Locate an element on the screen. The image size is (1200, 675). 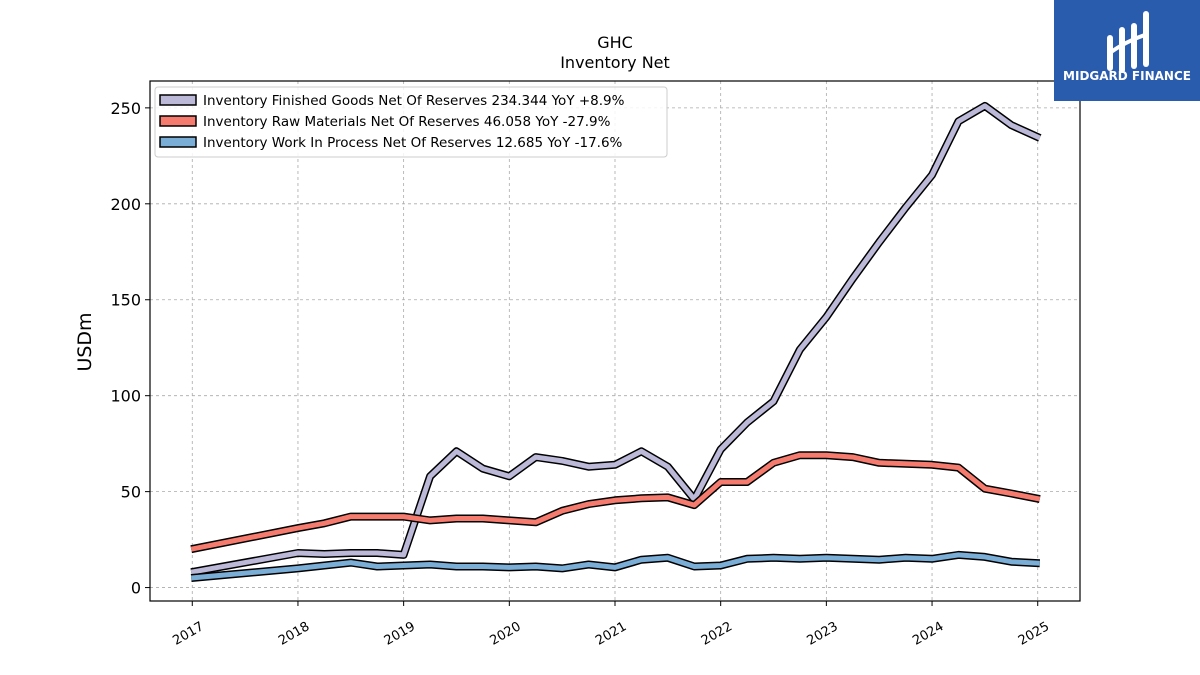
y-tick-label: 50 is located at coordinates (131, 492).